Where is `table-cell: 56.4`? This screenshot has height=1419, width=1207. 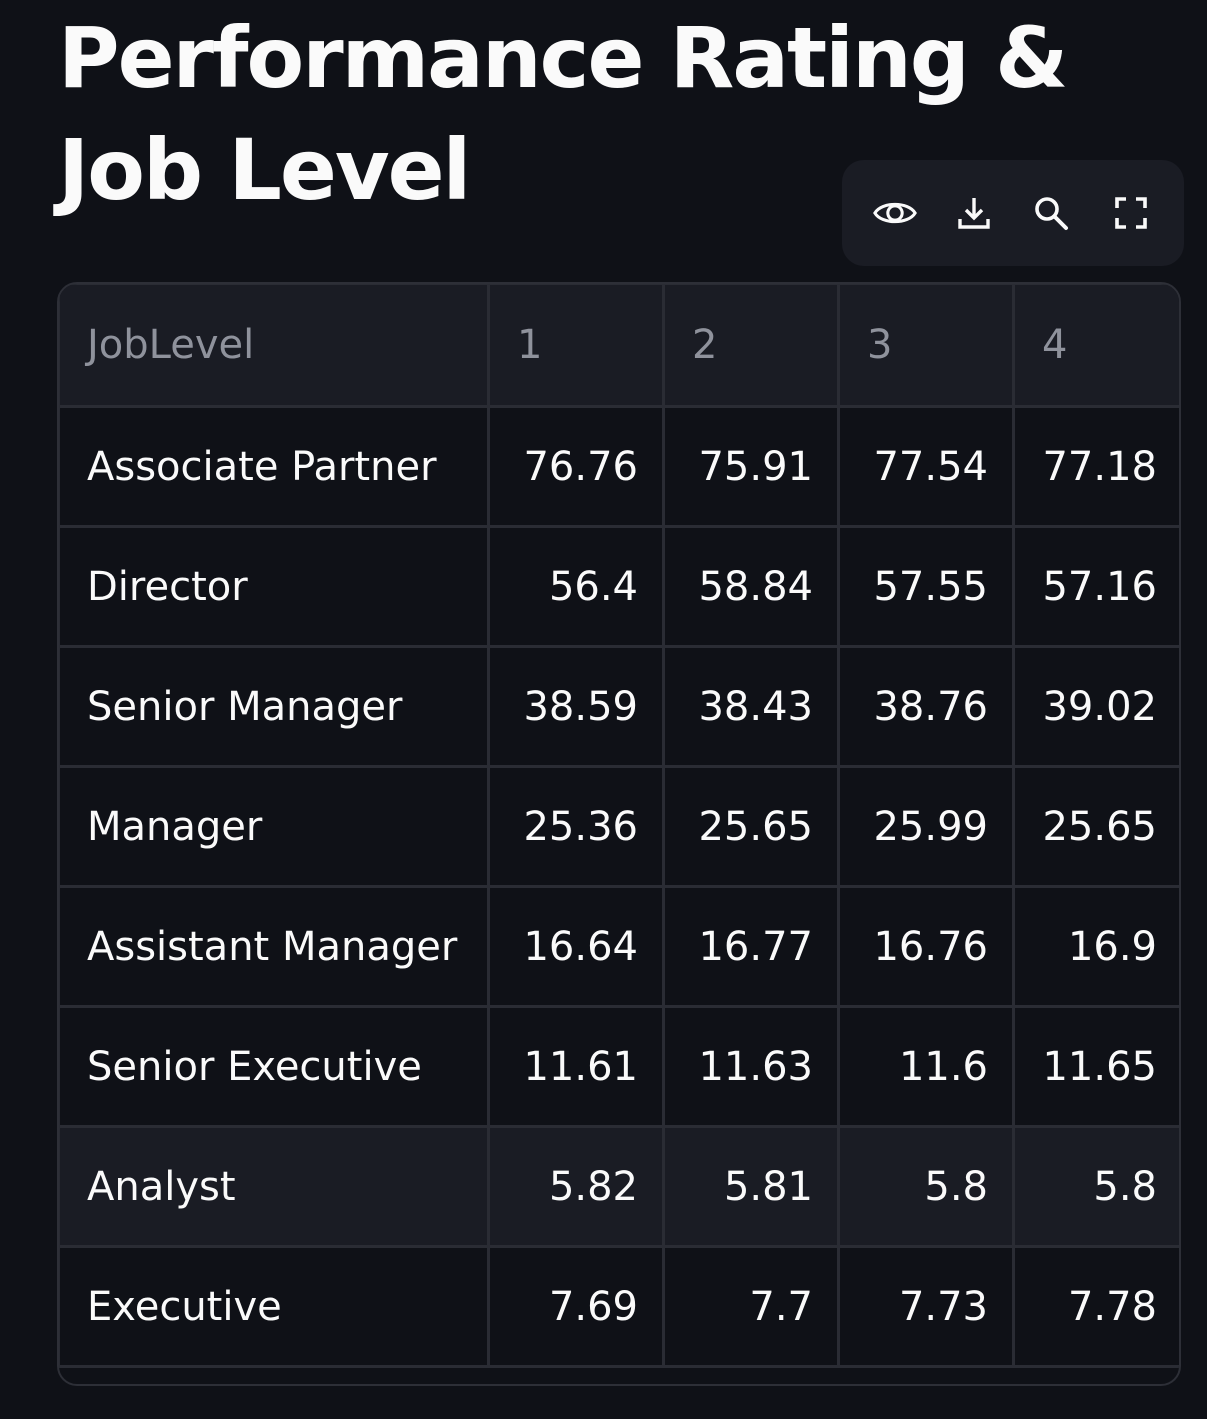 table-cell: 56.4 is located at coordinates (576, 586).